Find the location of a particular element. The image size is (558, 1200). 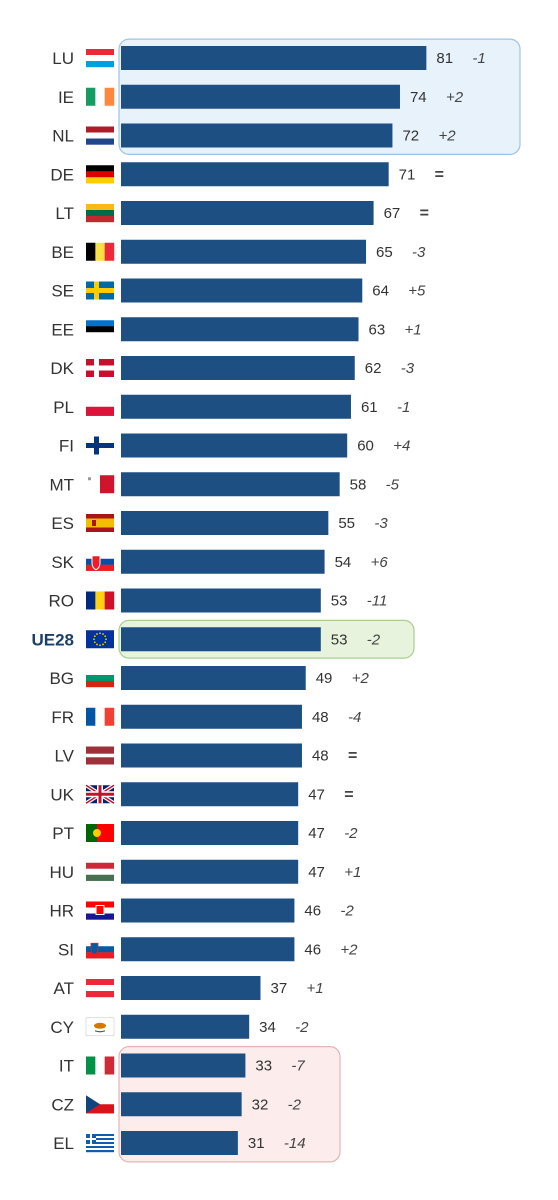

row-de: DE 71 = is located at coordinates (247, 174).